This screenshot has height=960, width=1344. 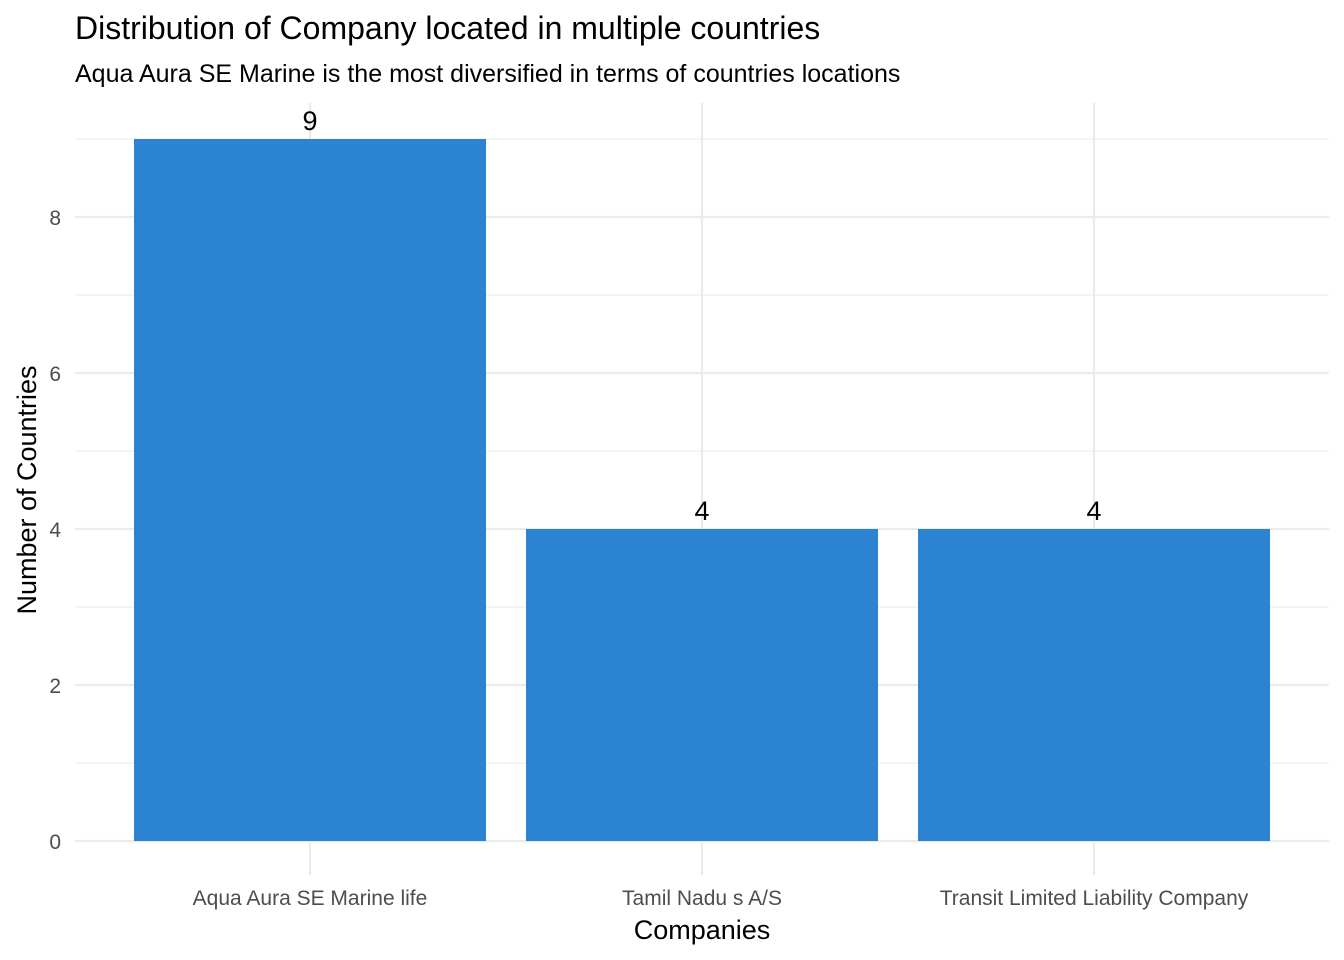 I want to click on y-tick-label: 4, so click(x=55, y=530).